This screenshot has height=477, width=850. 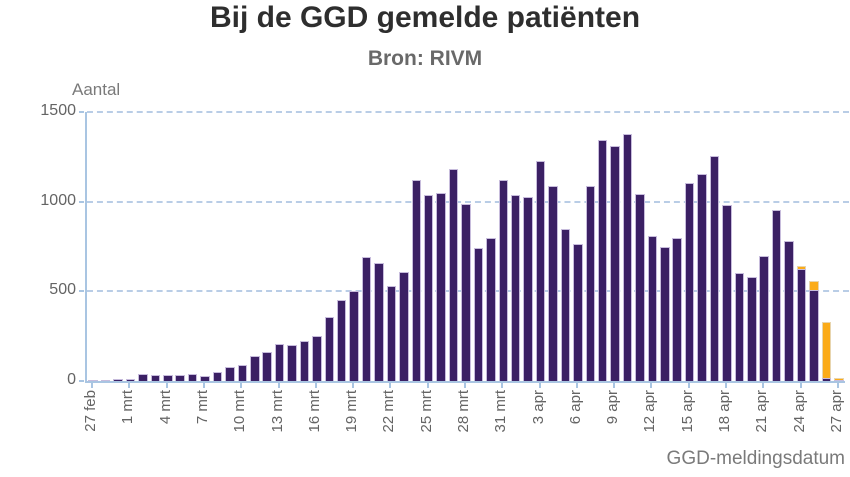 I want to click on bar-18-mrt, so click(x=341, y=340).